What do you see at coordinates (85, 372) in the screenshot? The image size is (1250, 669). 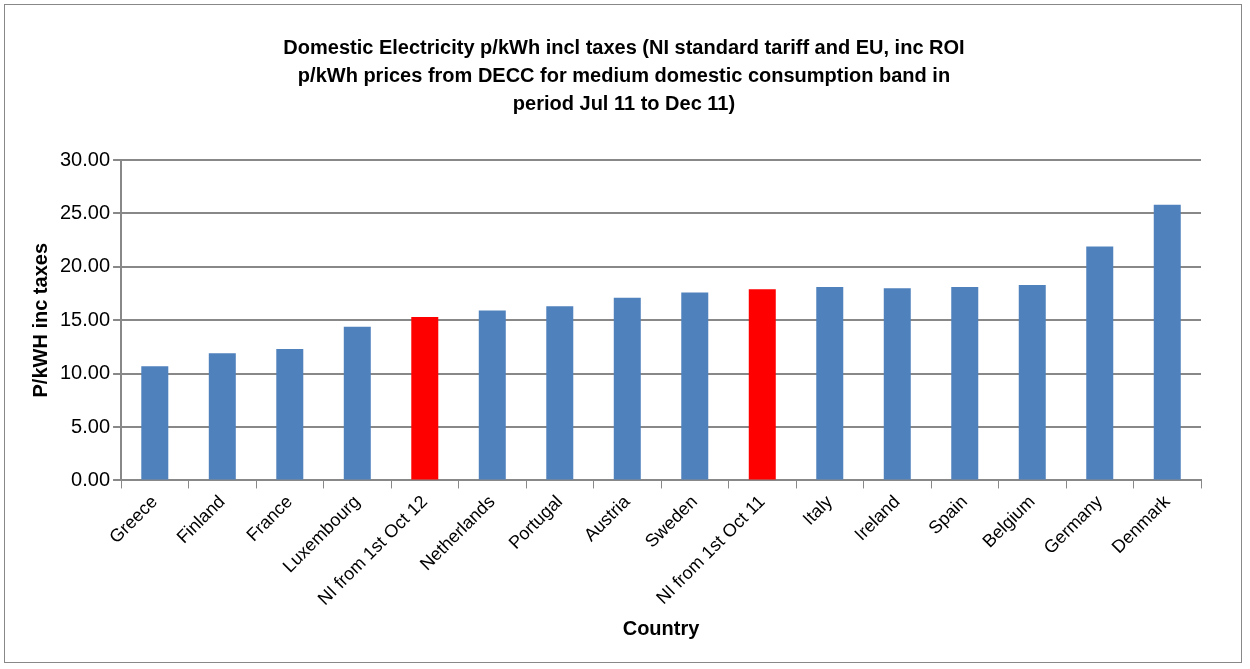 I see `y-tick-label: 10.00` at bounding box center [85, 372].